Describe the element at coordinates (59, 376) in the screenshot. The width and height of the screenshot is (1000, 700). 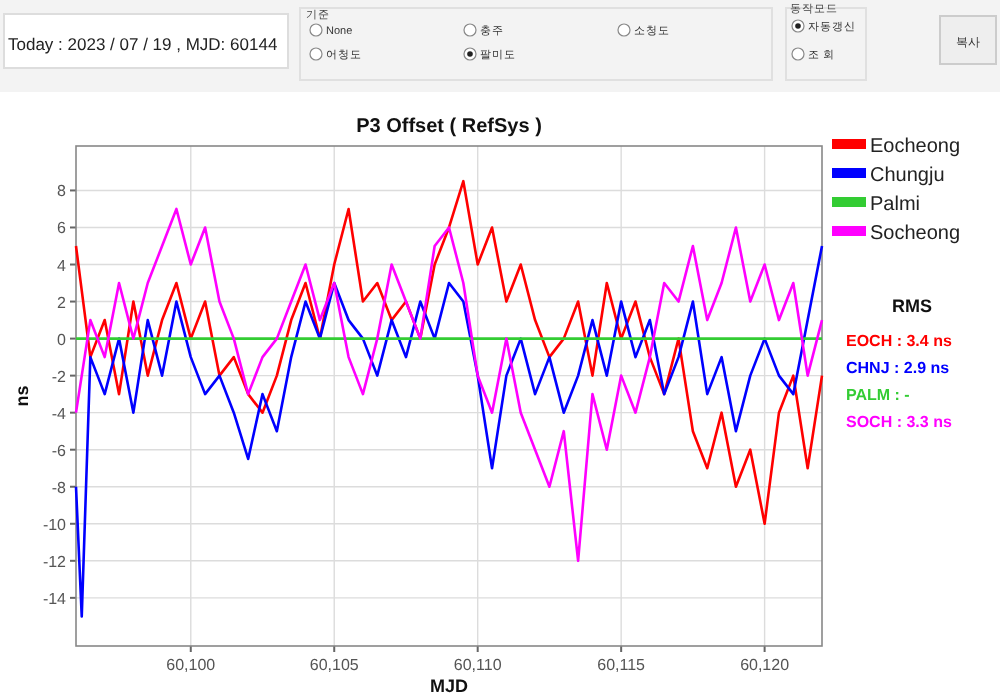
I see `y-tick-label: -2` at that location.